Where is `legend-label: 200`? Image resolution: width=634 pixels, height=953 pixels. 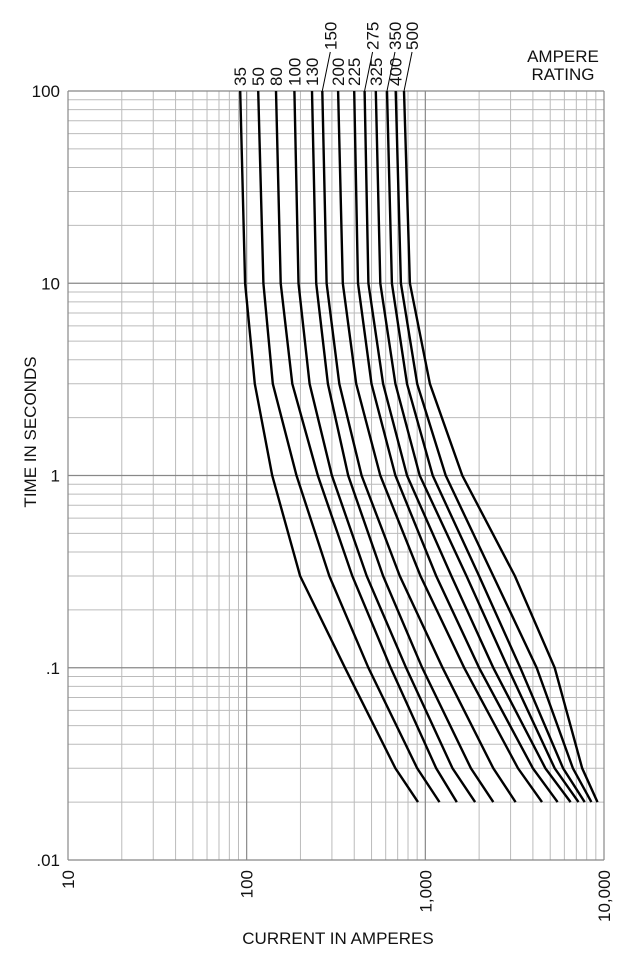 legend-label: 200 is located at coordinates (338, 72).